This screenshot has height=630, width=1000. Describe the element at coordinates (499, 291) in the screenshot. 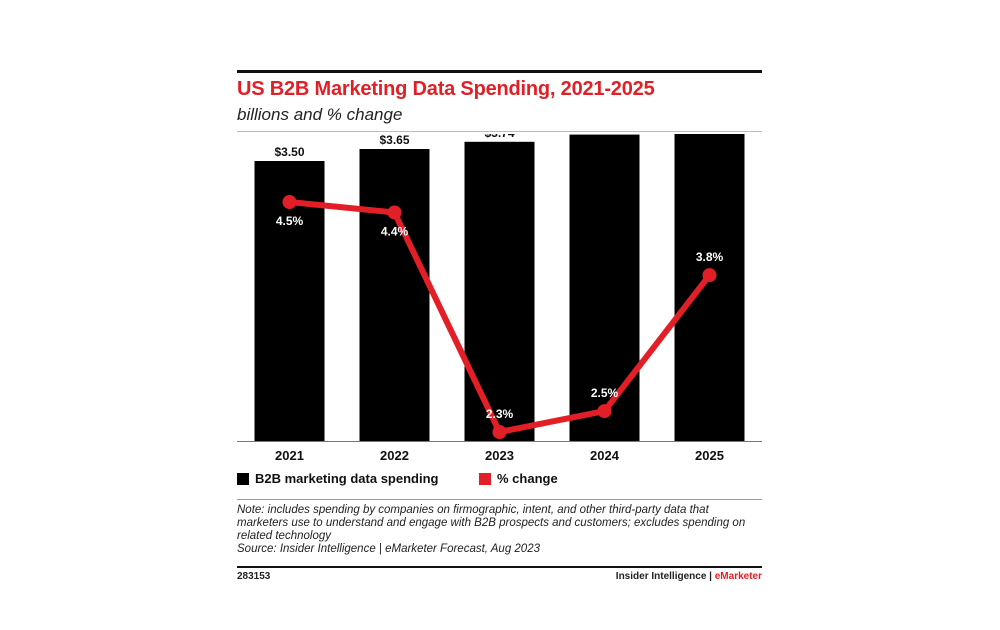

I see `bar-2023` at that location.